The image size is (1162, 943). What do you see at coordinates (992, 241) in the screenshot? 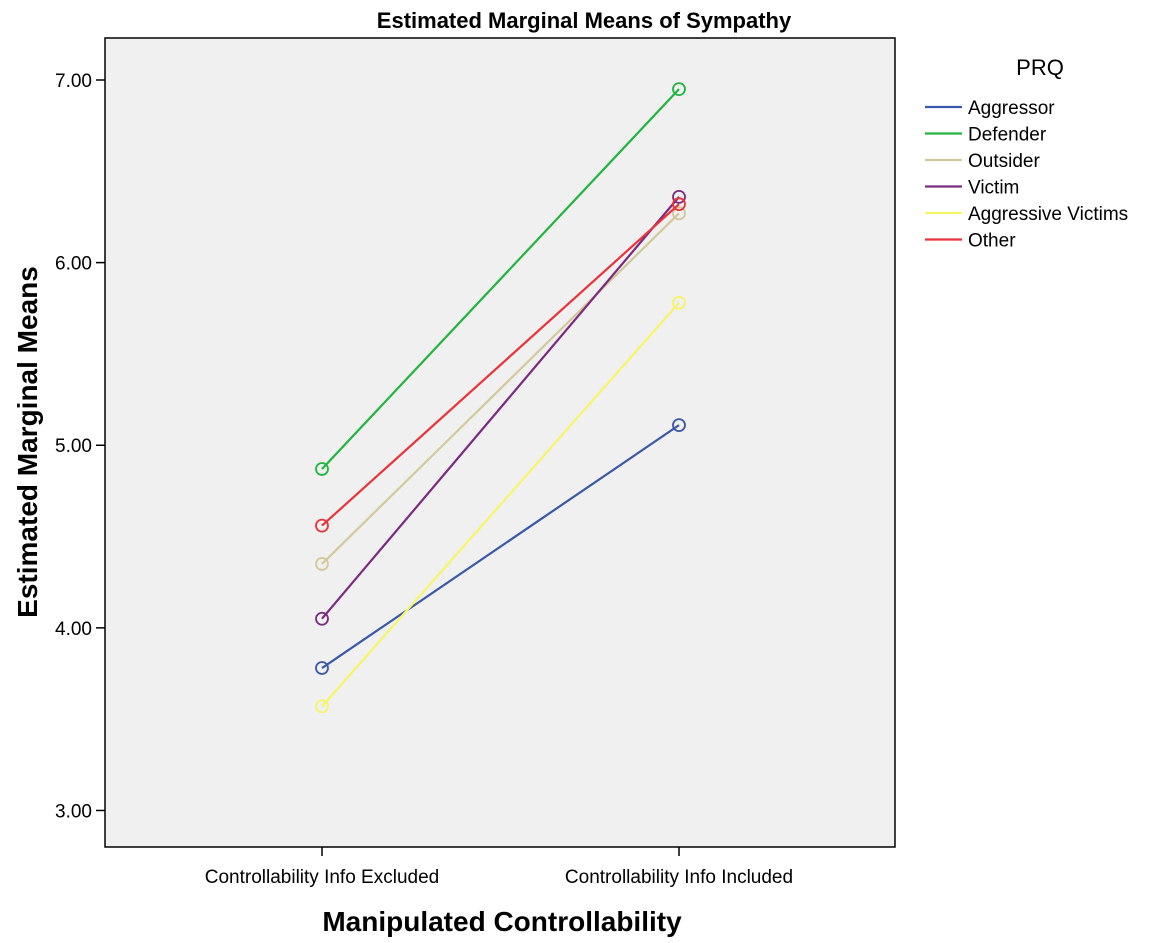
I see `legend-label: Other` at bounding box center [992, 241].